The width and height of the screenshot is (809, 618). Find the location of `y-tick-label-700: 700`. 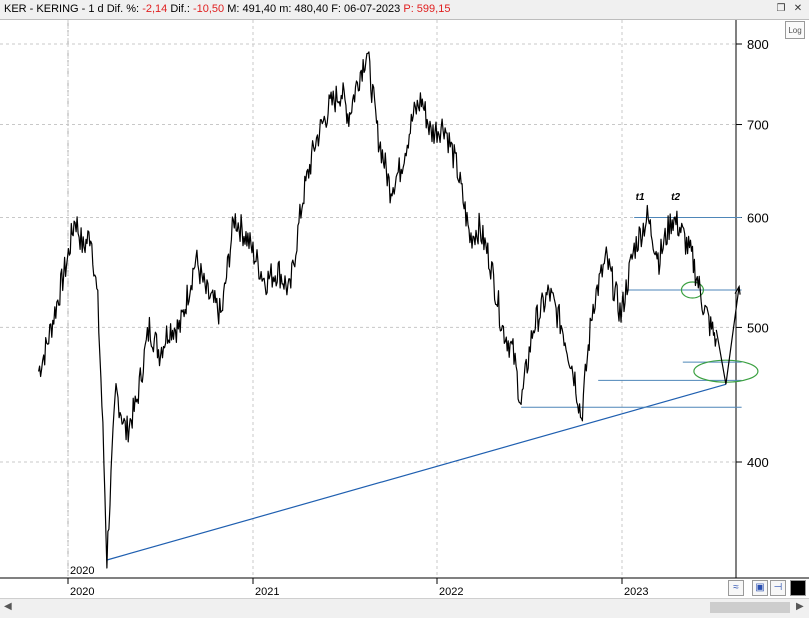

y-tick-label-700: 700 is located at coordinates (758, 125).